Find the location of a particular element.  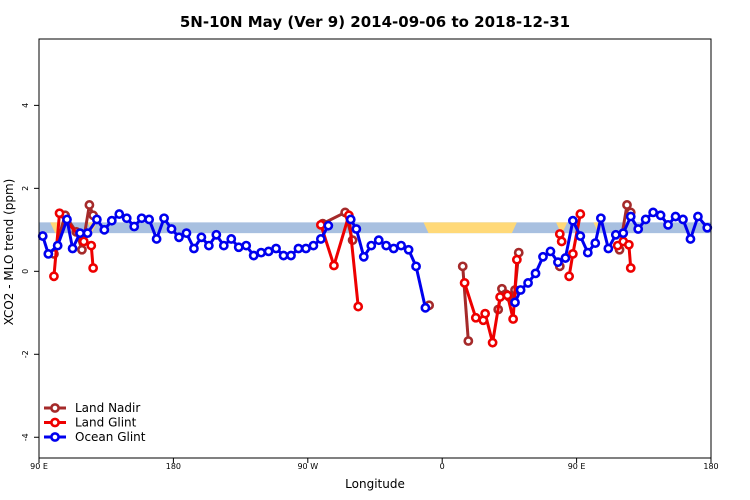

y-tick-label: 4 is located at coordinates (25, 105).